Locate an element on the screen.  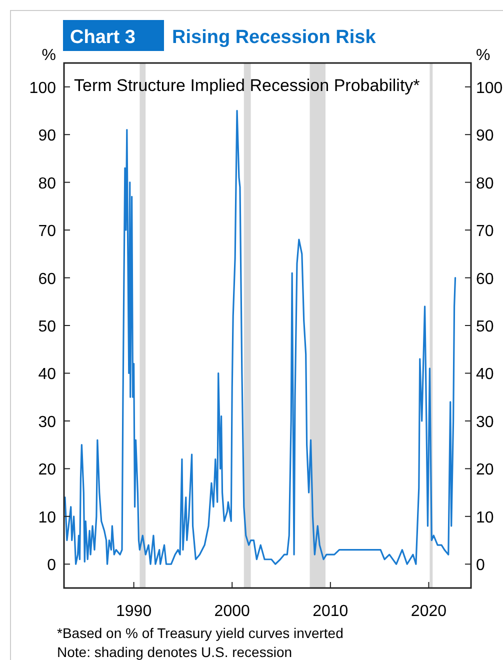
y-tick-label: 100 is located at coordinates (42, 88).